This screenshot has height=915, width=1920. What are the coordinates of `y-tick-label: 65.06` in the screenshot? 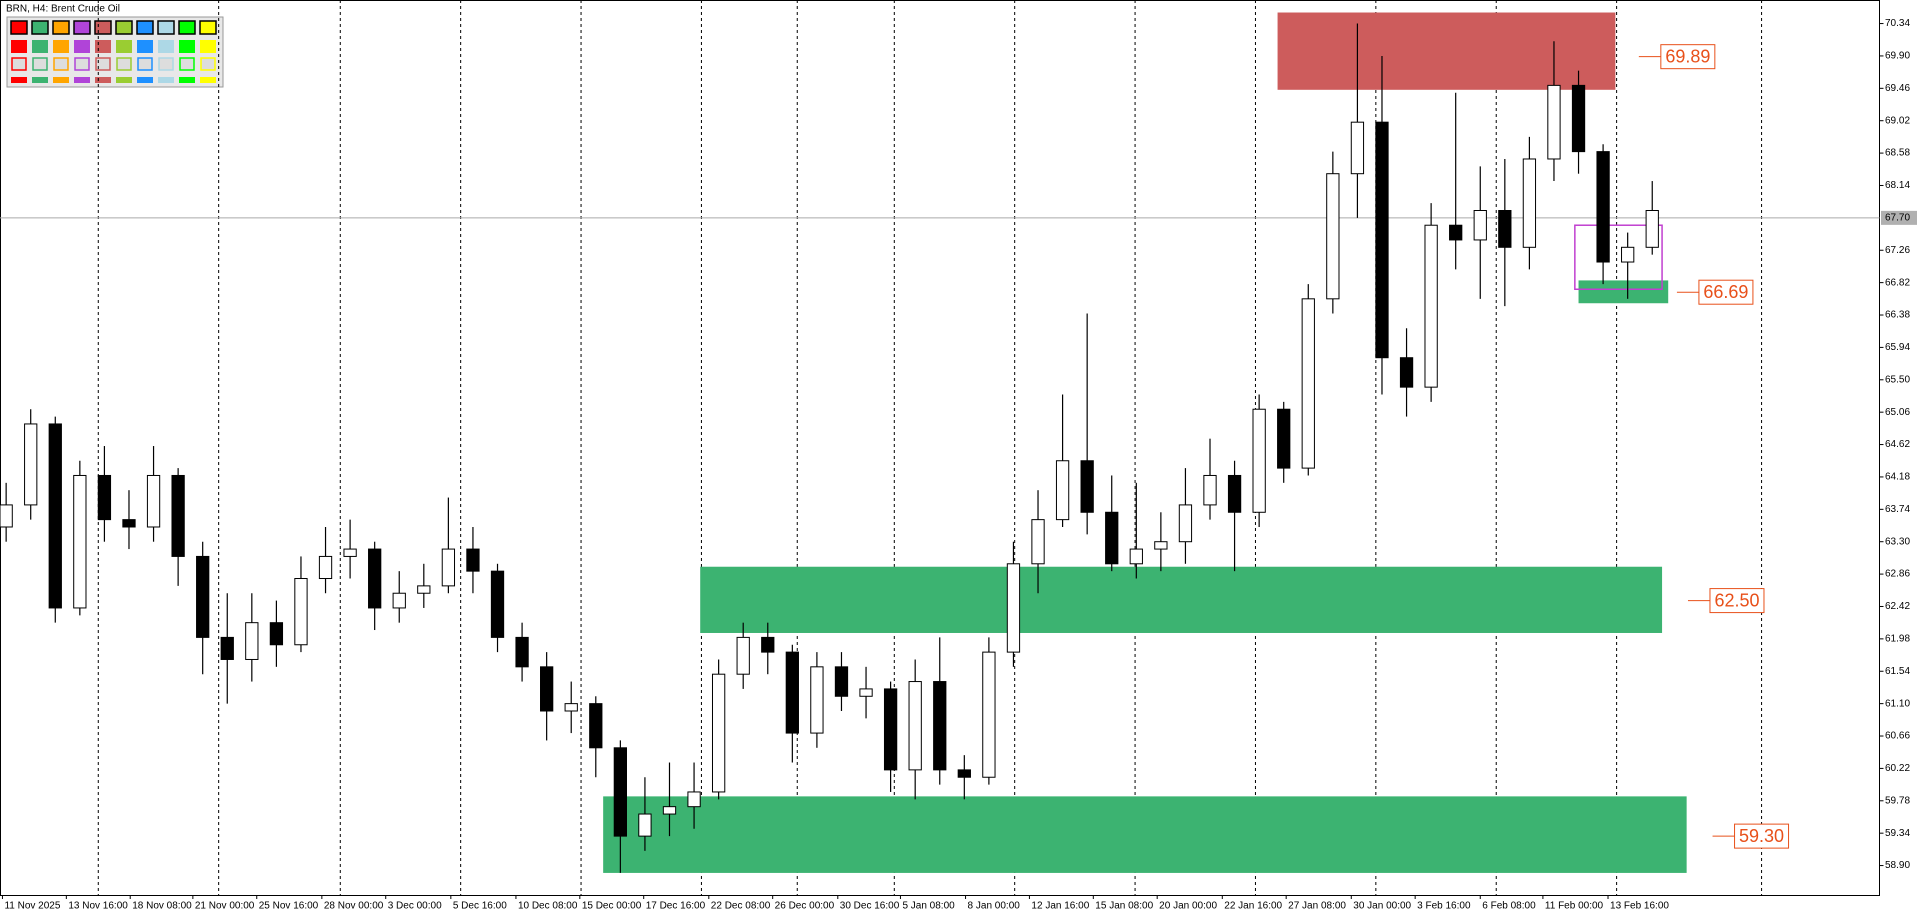 It's located at (1897, 412).